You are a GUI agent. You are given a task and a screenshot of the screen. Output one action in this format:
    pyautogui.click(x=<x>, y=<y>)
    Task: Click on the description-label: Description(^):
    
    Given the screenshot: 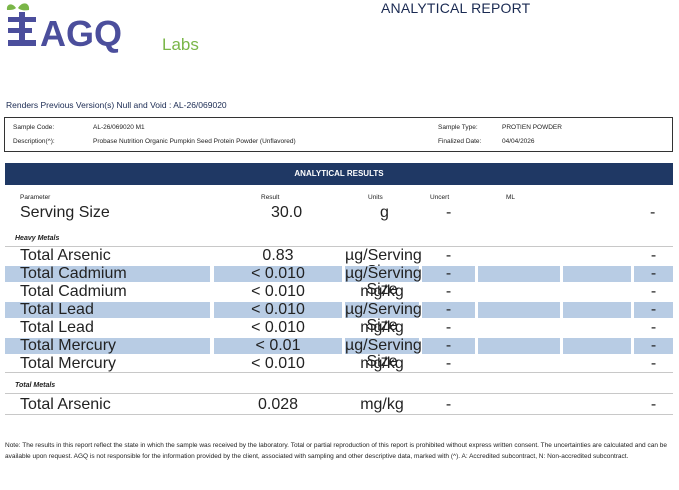 What is the action you would take?
    pyautogui.click(x=34, y=141)
    